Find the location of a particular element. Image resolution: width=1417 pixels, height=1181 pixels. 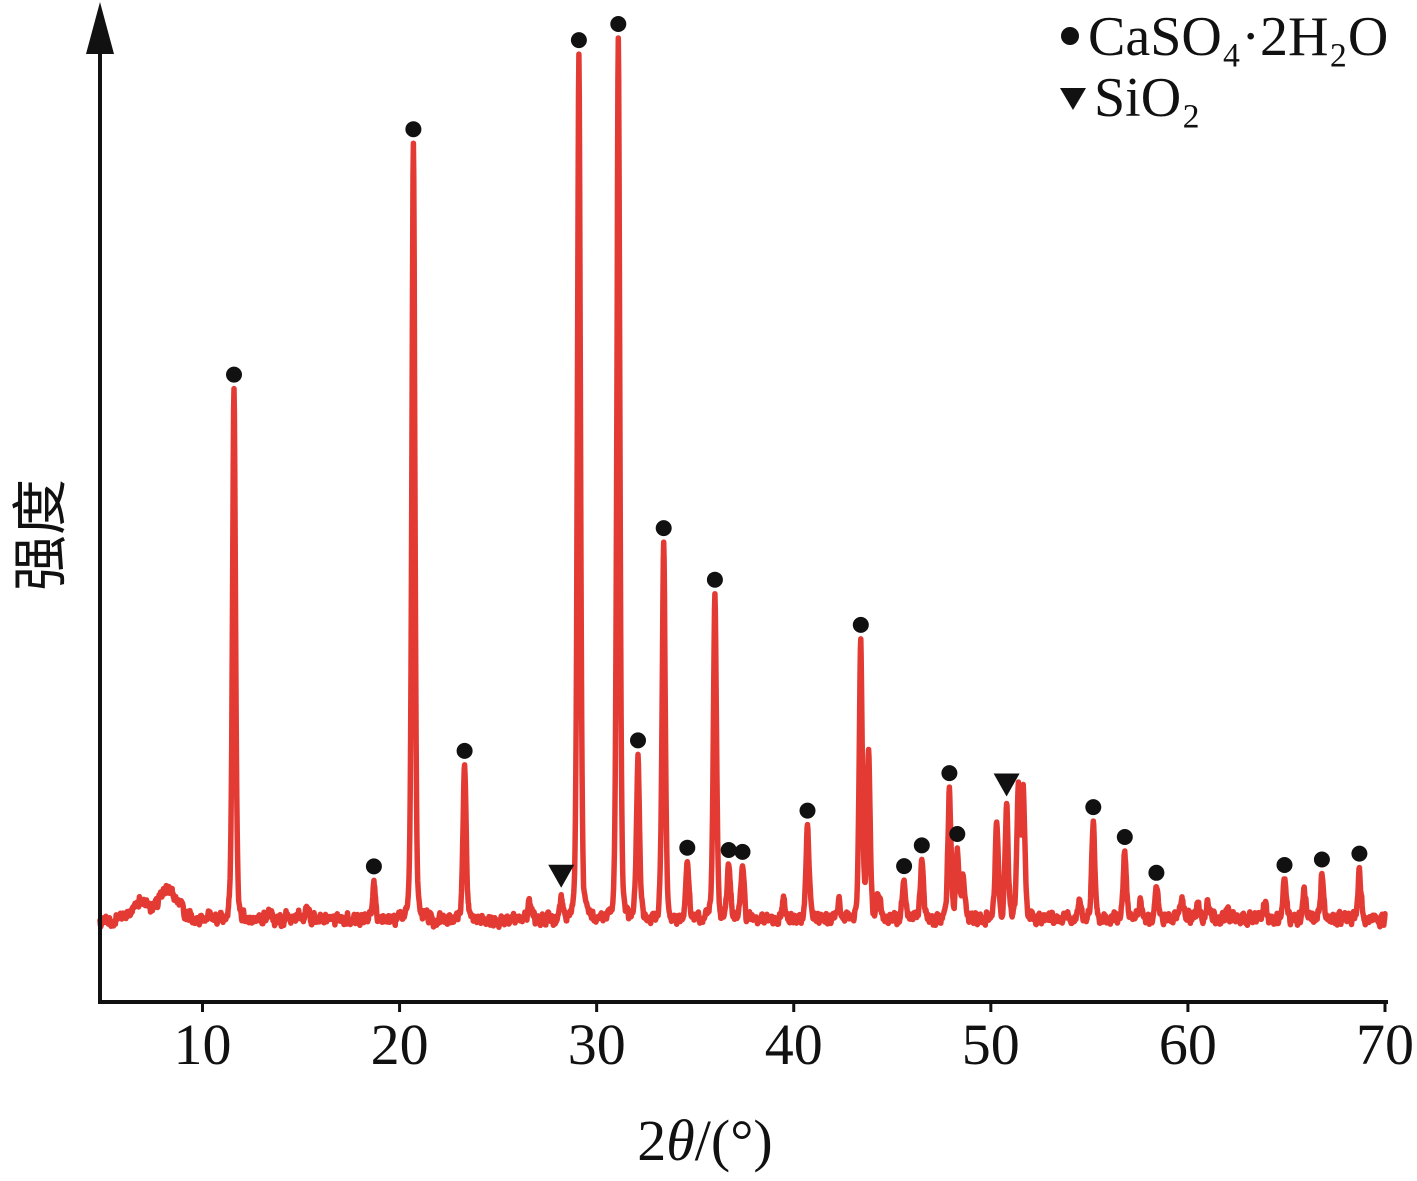

x-tick-label: 20 is located at coordinates (400, 1044).